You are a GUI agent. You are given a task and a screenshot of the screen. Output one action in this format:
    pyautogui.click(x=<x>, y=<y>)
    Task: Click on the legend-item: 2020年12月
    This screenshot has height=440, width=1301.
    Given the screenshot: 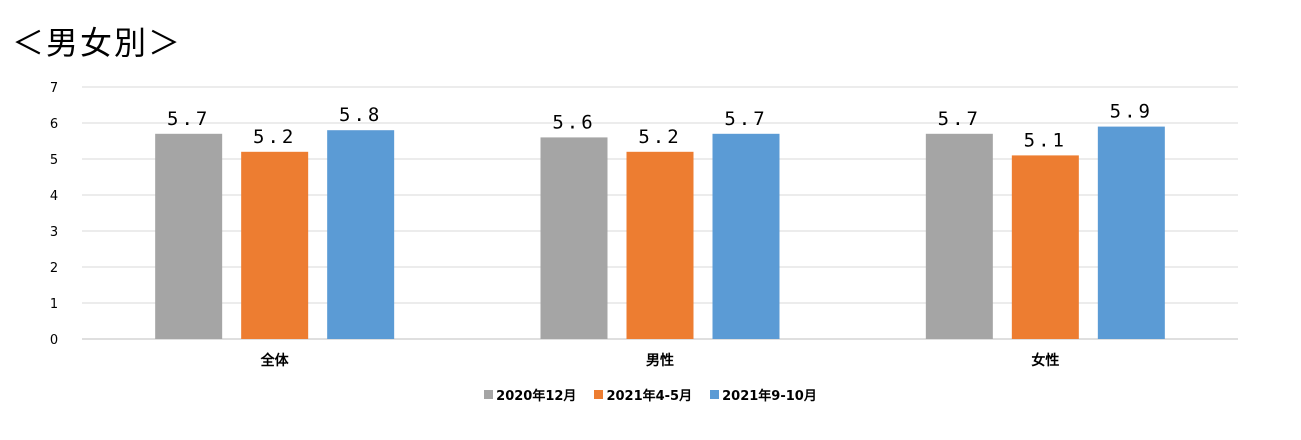 What is the action you would take?
    pyautogui.click(x=530, y=394)
    